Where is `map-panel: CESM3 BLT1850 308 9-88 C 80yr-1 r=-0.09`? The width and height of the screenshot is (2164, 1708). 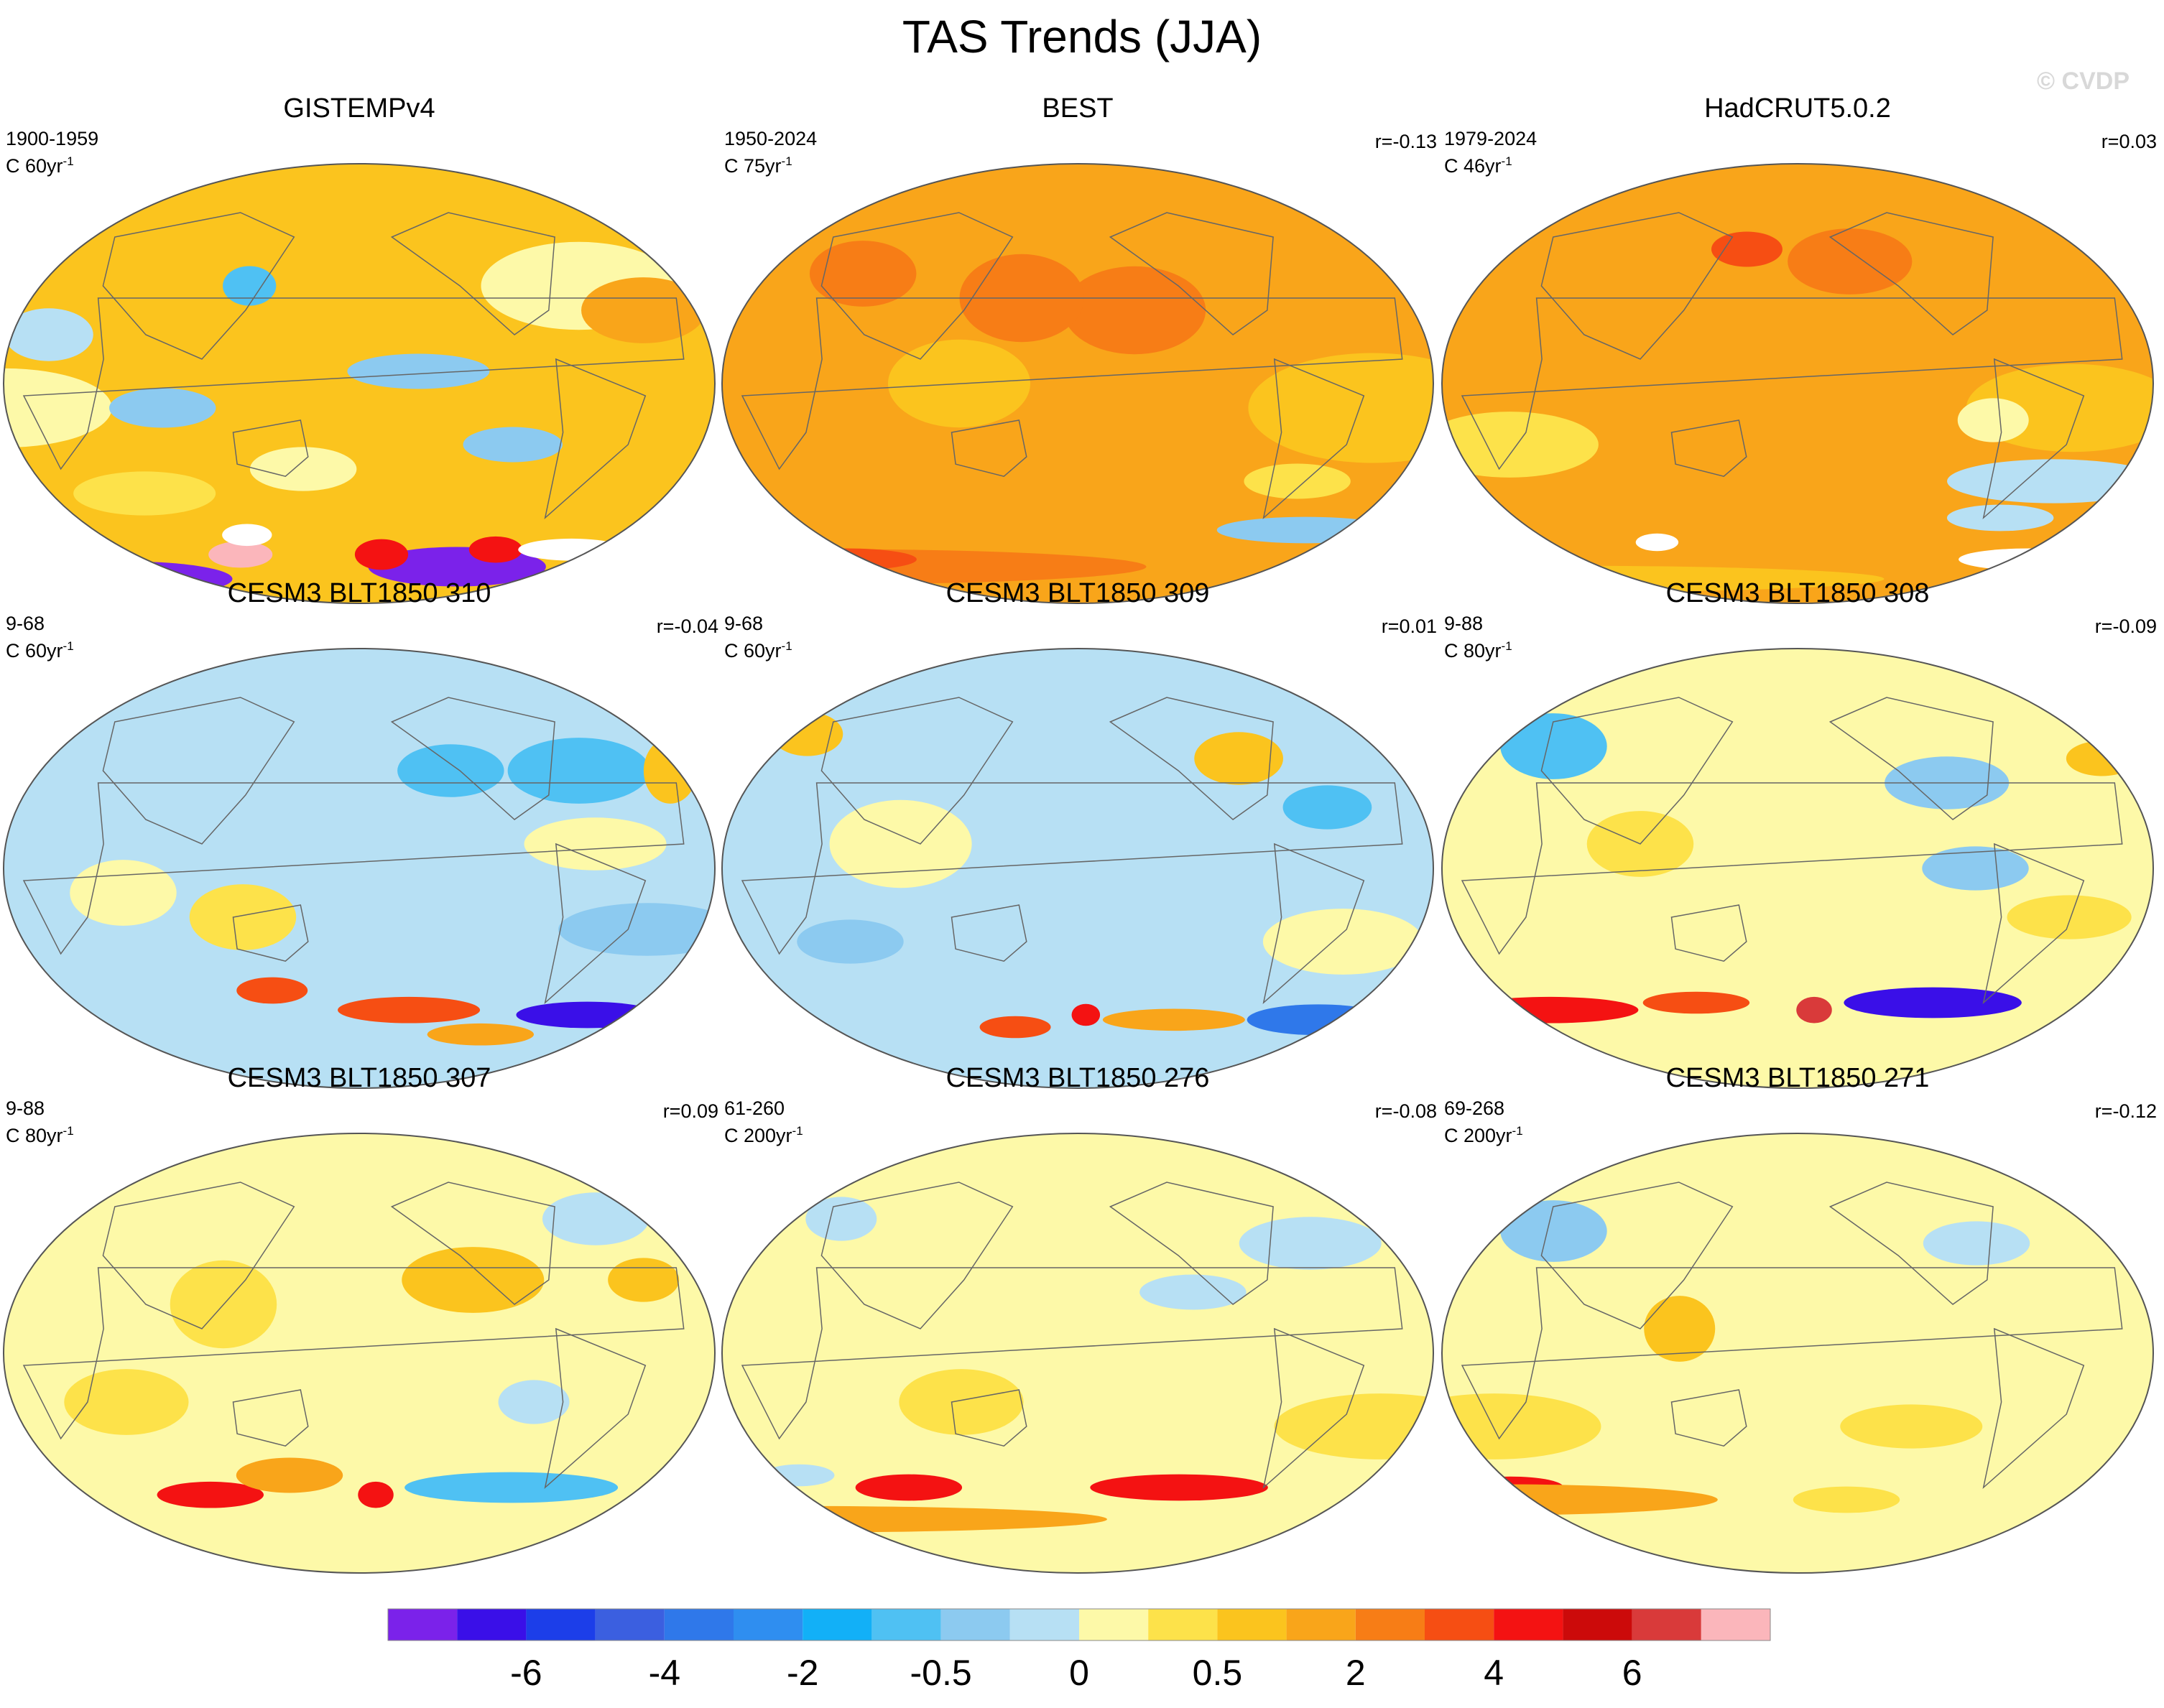 map-panel: CESM3 BLT1850 308 9-88 C 80yr-1 r=-0.09 is located at coordinates (1798, 834).